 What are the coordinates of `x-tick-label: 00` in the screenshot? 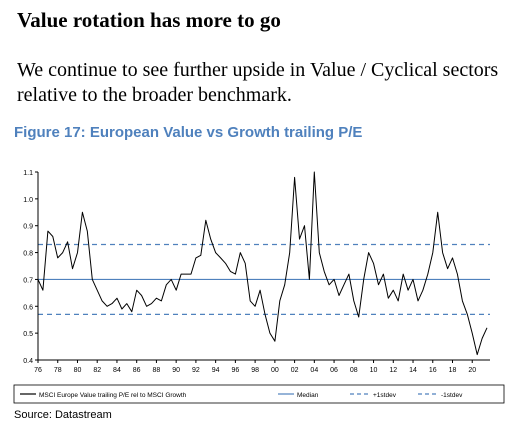 It's located at (275, 370).